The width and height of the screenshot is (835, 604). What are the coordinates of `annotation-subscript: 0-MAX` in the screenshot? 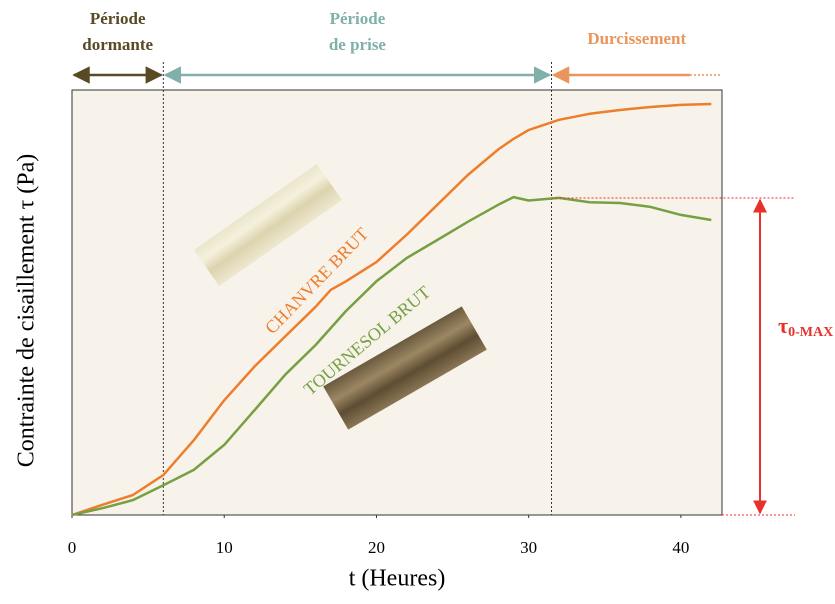 It's located at (810, 332).